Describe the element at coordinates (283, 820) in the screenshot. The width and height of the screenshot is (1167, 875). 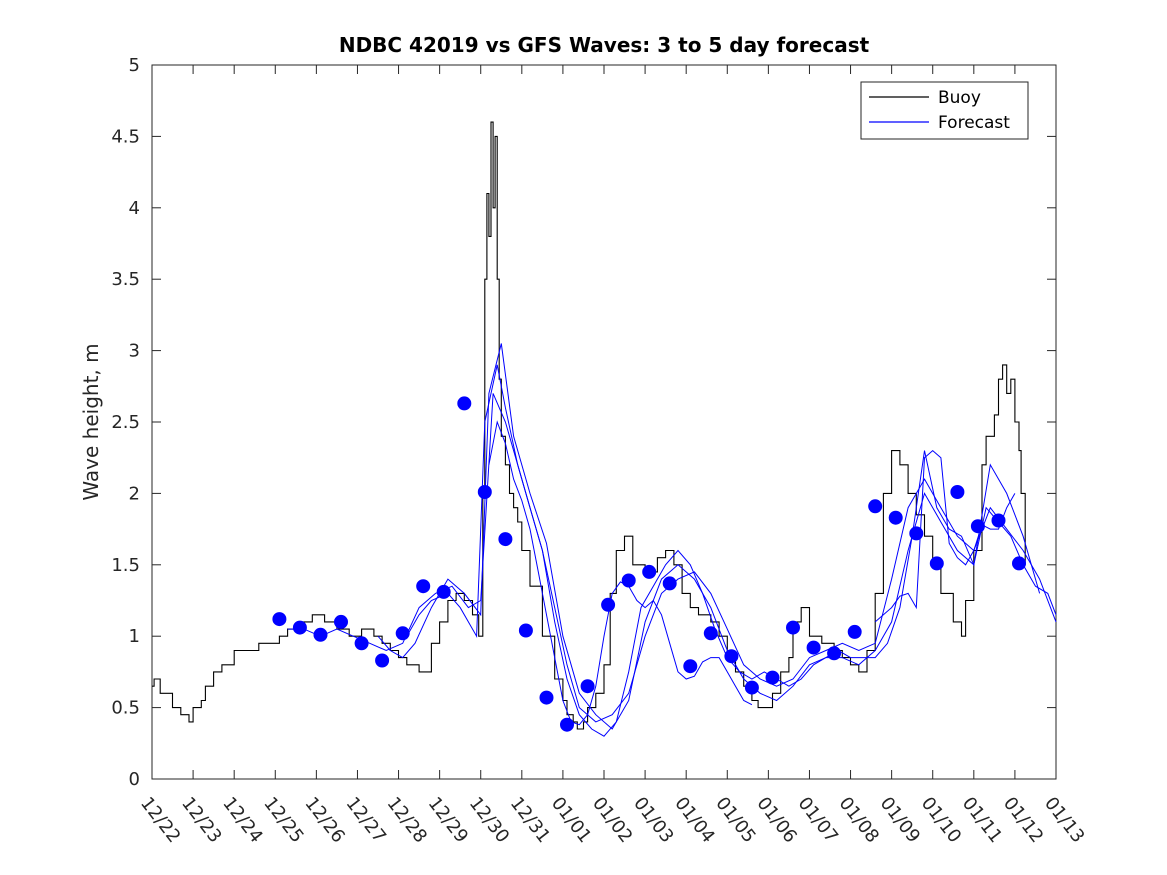
I see `x-tick-label: 12/25` at that location.